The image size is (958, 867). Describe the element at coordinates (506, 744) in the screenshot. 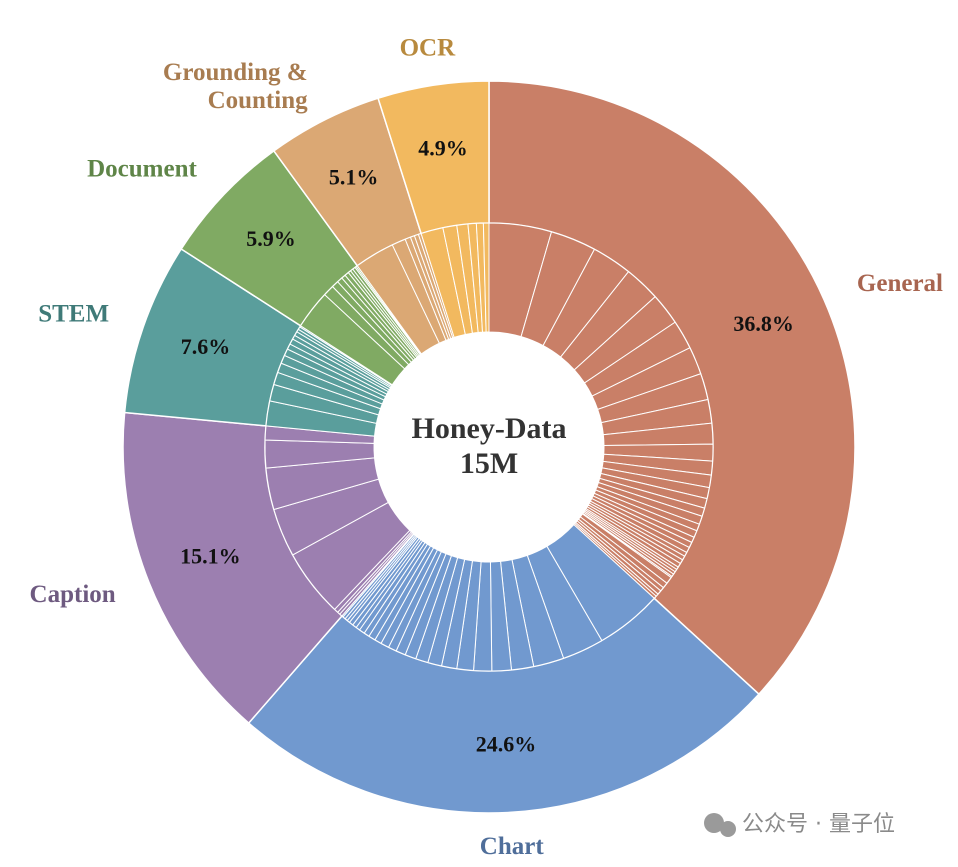

I see `value-label: 24.6%` at that location.